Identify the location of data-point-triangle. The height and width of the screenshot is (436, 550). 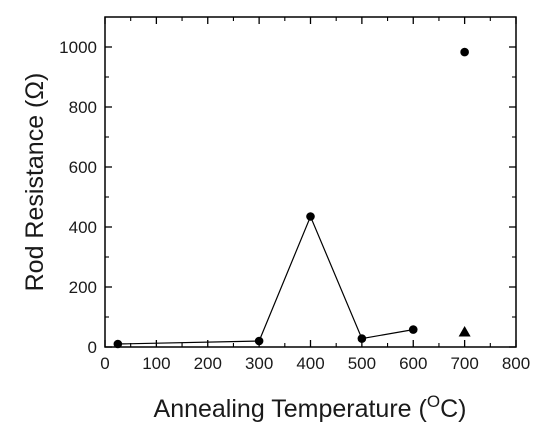
(464, 331).